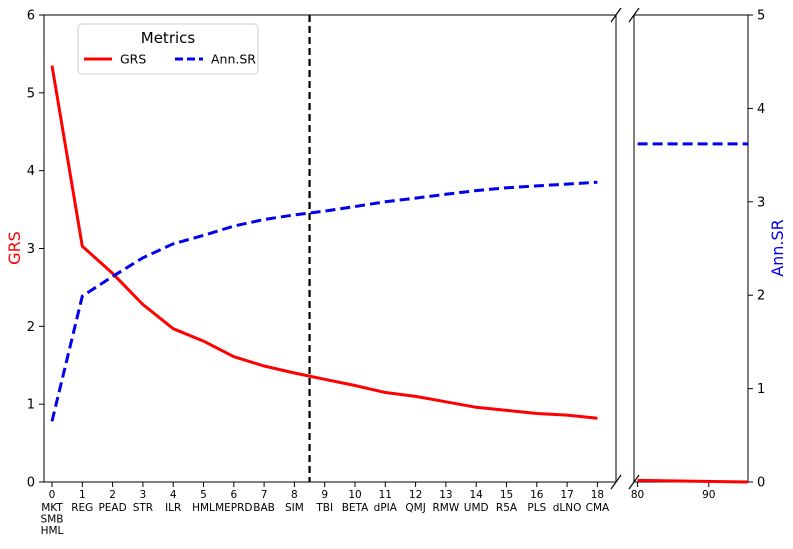 This screenshot has height=549, width=793. What do you see at coordinates (537, 495) in the screenshot?
I see `x-tick-label: 16` at bounding box center [537, 495].